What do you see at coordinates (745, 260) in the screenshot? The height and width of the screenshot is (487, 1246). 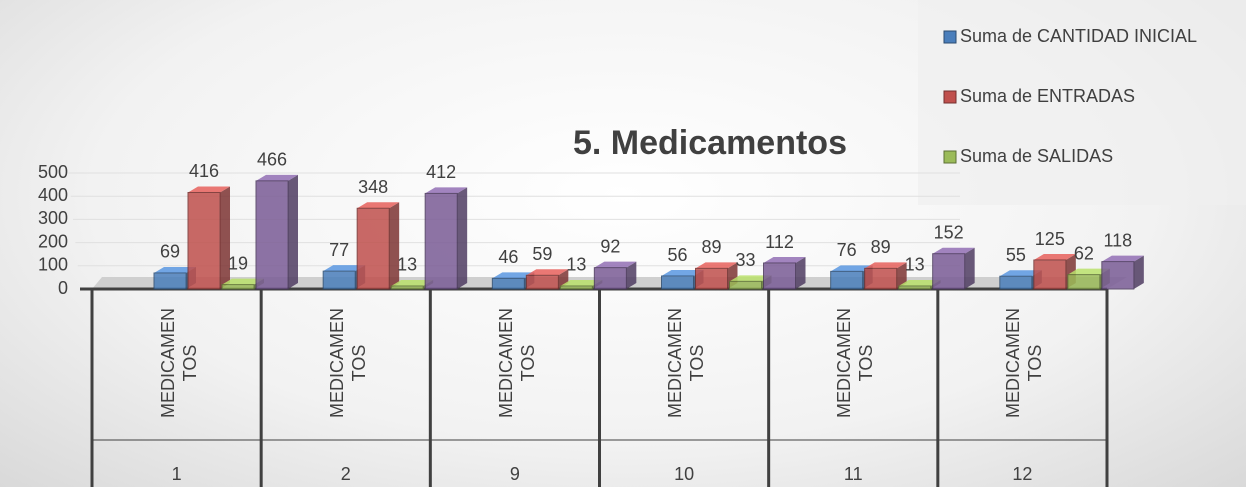 I see `data-label: 33` at bounding box center [745, 260].